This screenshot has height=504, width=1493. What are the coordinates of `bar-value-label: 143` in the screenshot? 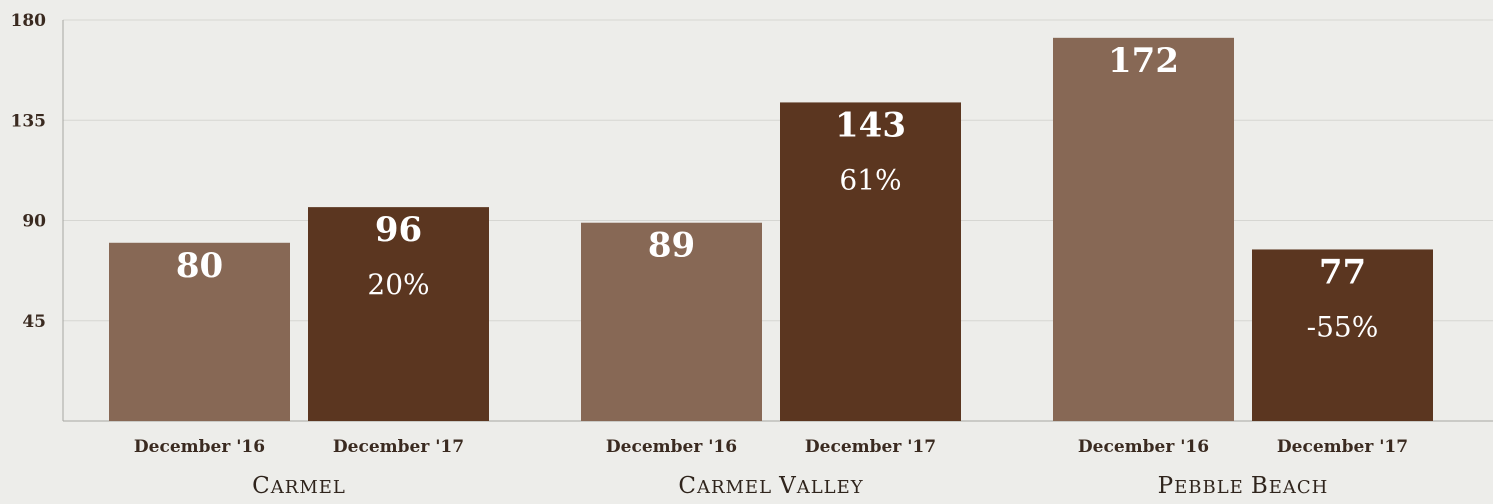 It's located at (870, 125).